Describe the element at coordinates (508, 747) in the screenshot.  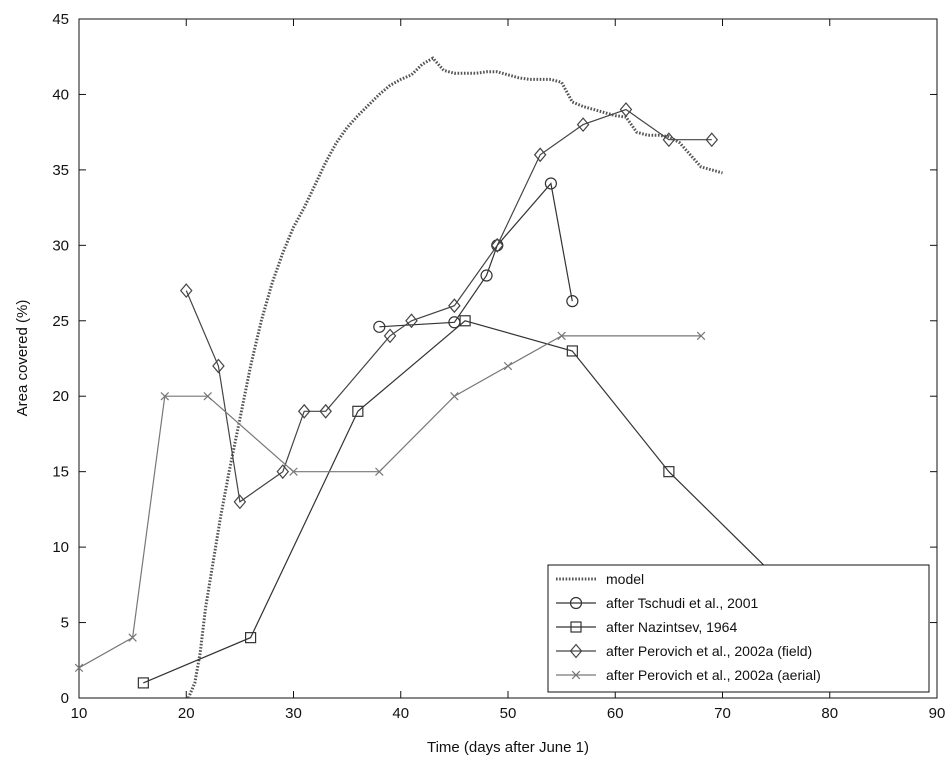
I see `x-axis-label: Time (days after June 1)` at that location.